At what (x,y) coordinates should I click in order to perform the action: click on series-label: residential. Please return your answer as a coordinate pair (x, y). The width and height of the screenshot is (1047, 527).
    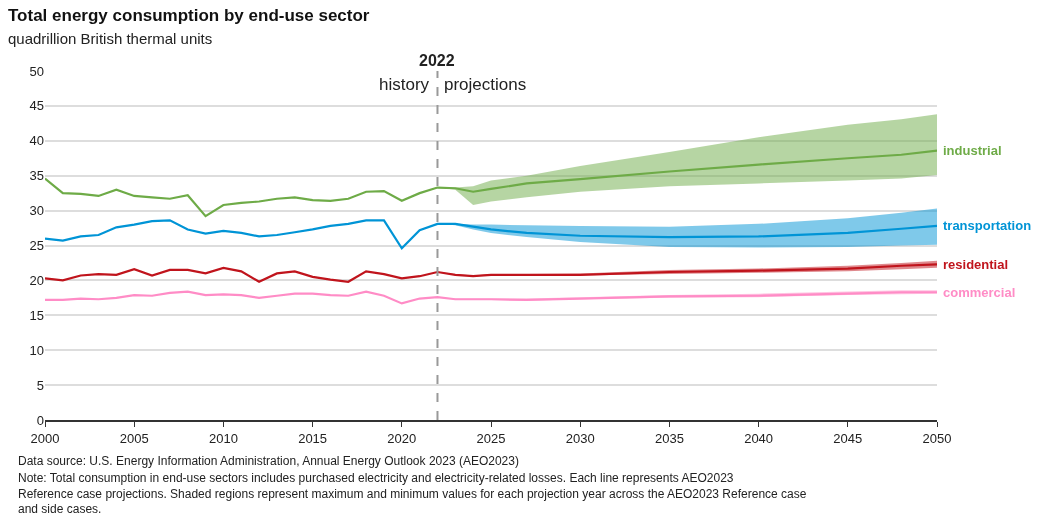
    Looking at the image, I should click on (976, 264).